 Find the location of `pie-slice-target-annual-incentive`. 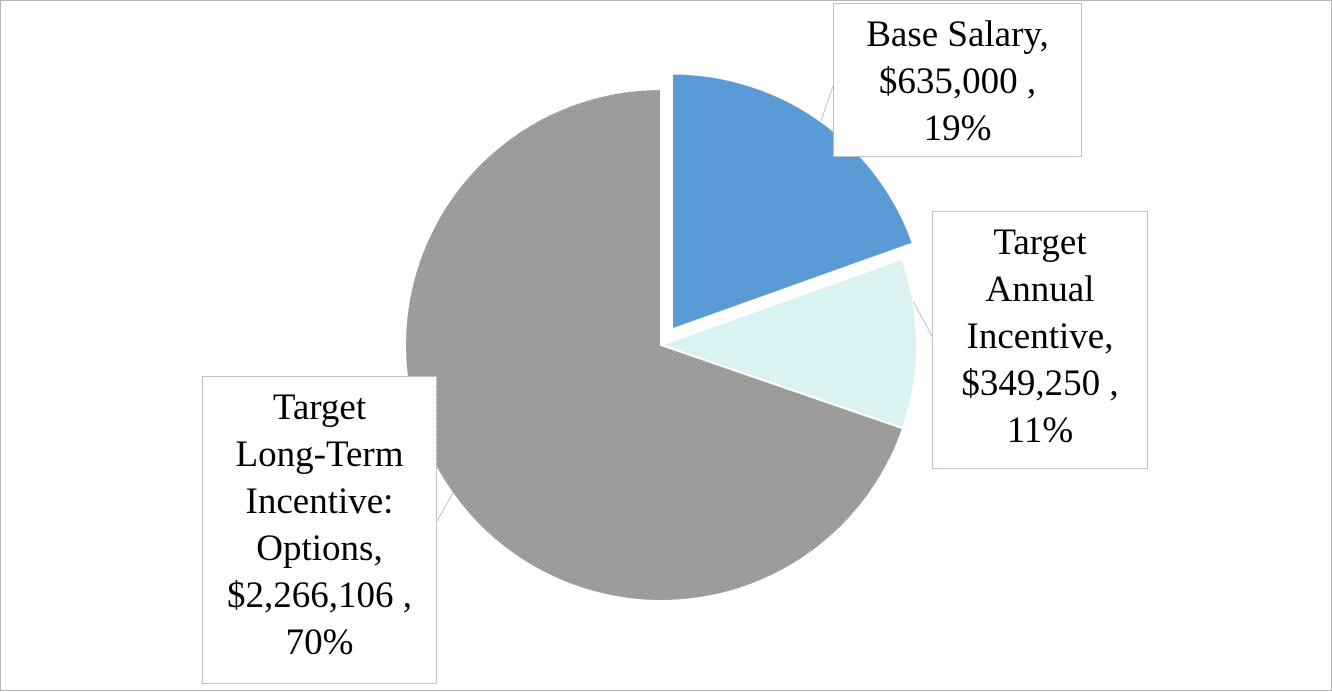

pie-slice-target-annual-incentive is located at coordinates (787, 343).